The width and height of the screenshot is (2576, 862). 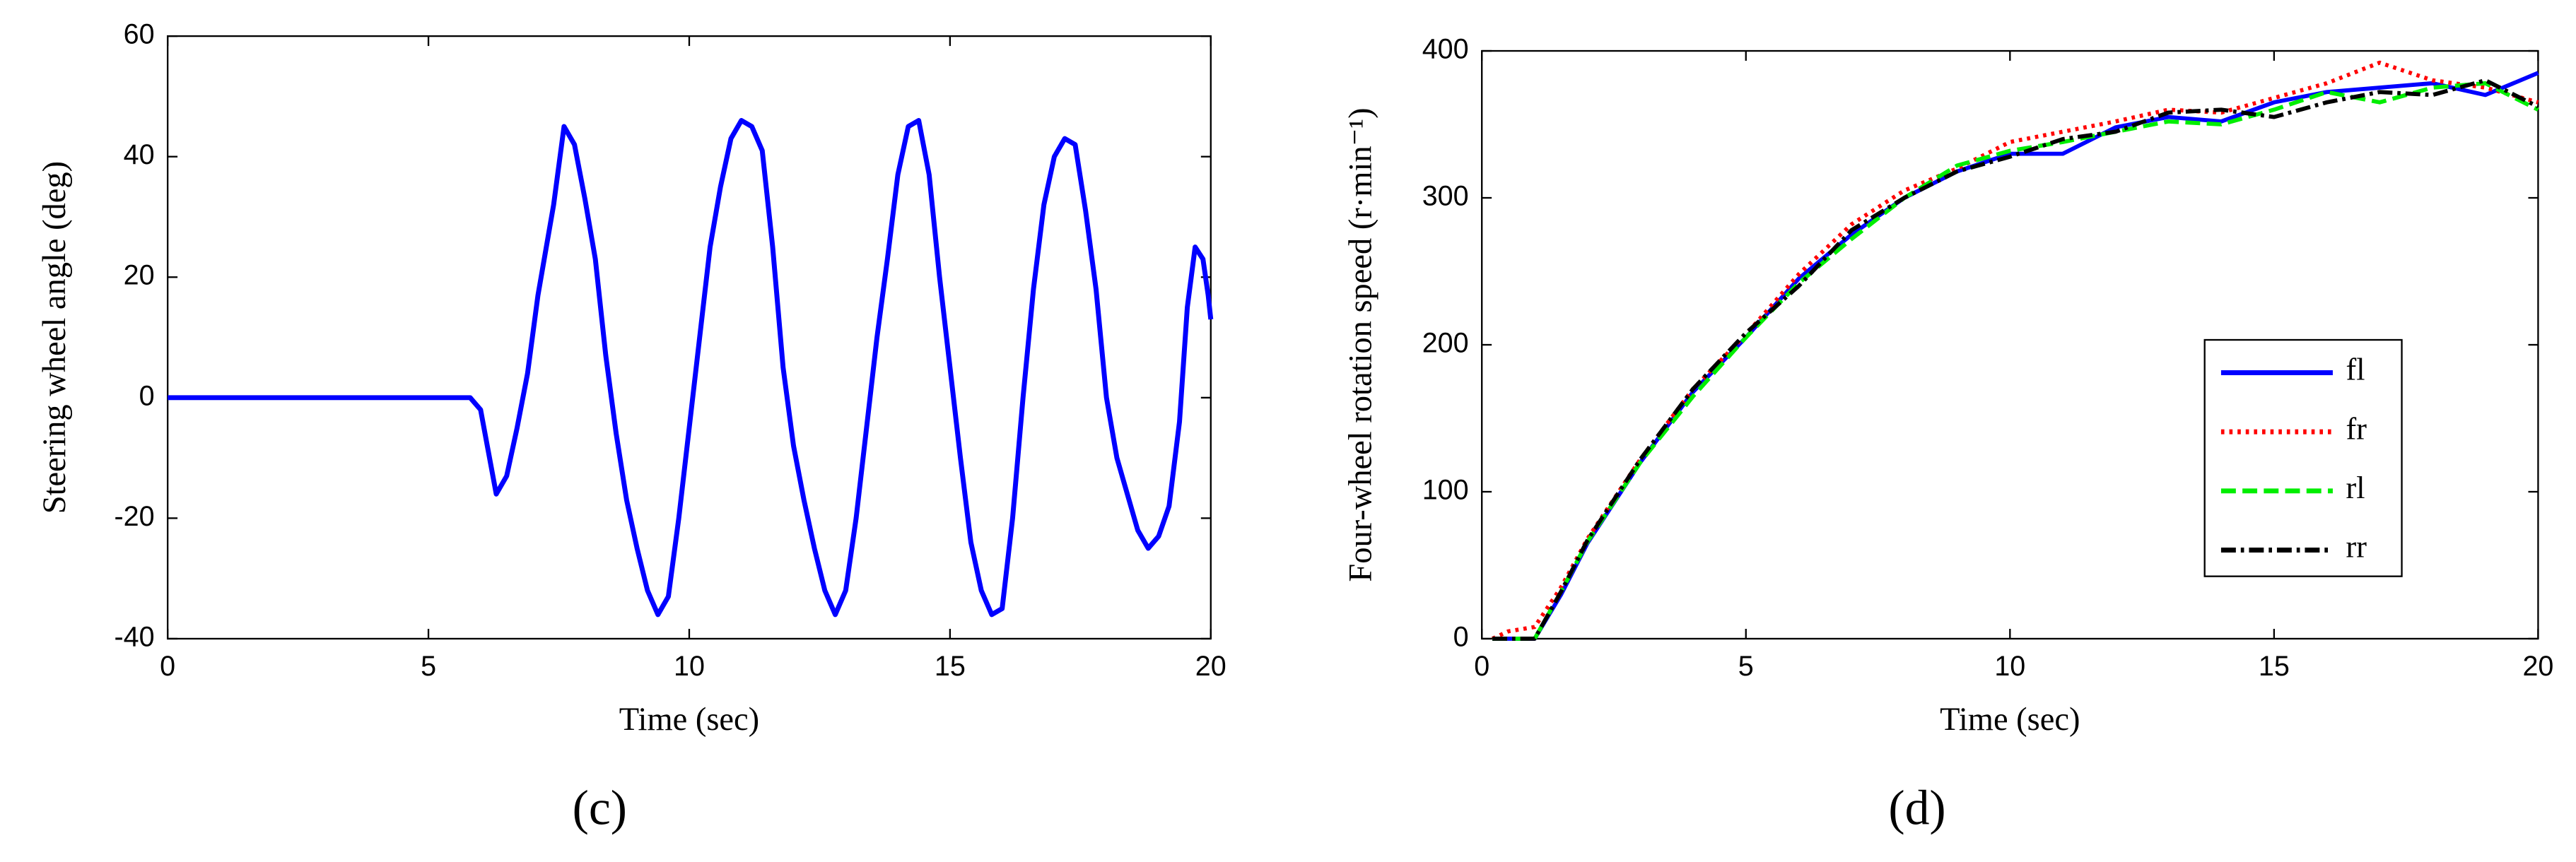 I want to click on y-tick-label: 100, so click(x=1445, y=489).